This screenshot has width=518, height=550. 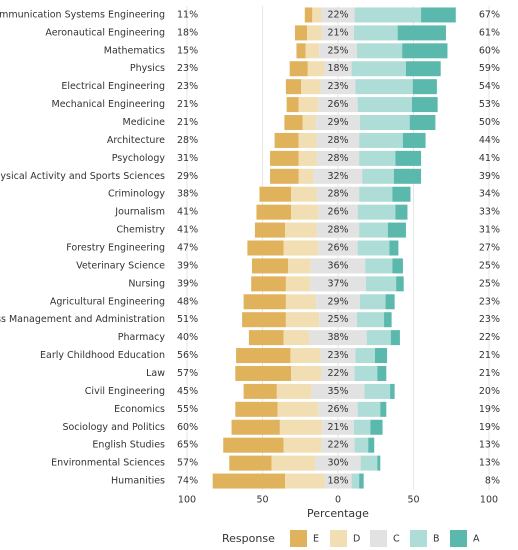 What do you see at coordinates (187, 319) in the screenshot?
I see `left-label: 51%` at bounding box center [187, 319].